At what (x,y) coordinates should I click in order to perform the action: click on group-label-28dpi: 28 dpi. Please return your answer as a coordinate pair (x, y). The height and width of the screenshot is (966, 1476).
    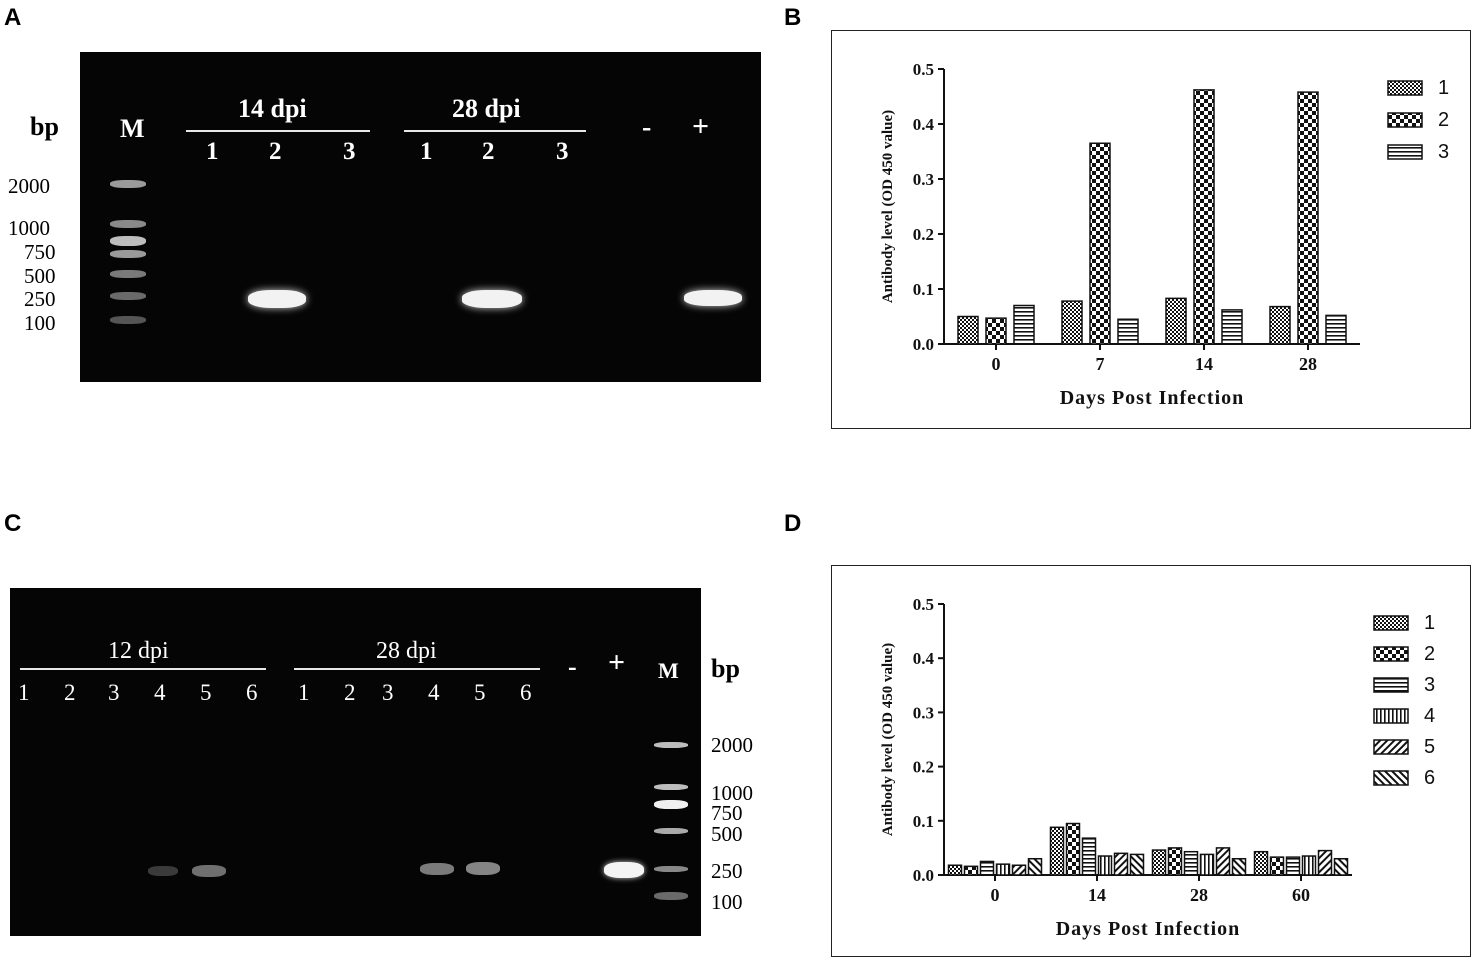
    Looking at the image, I should click on (406, 651).